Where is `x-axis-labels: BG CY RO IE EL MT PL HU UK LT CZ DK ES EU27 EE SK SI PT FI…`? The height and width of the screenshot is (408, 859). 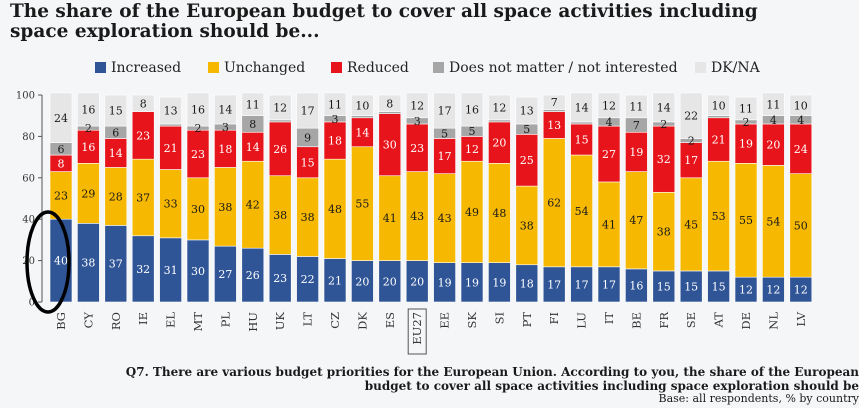 x-axis-labels: BG CY RO IE EL MT PL HU UK LT CZ DK ES EU27 EE SK SI PT FI… is located at coordinates (431, 331).